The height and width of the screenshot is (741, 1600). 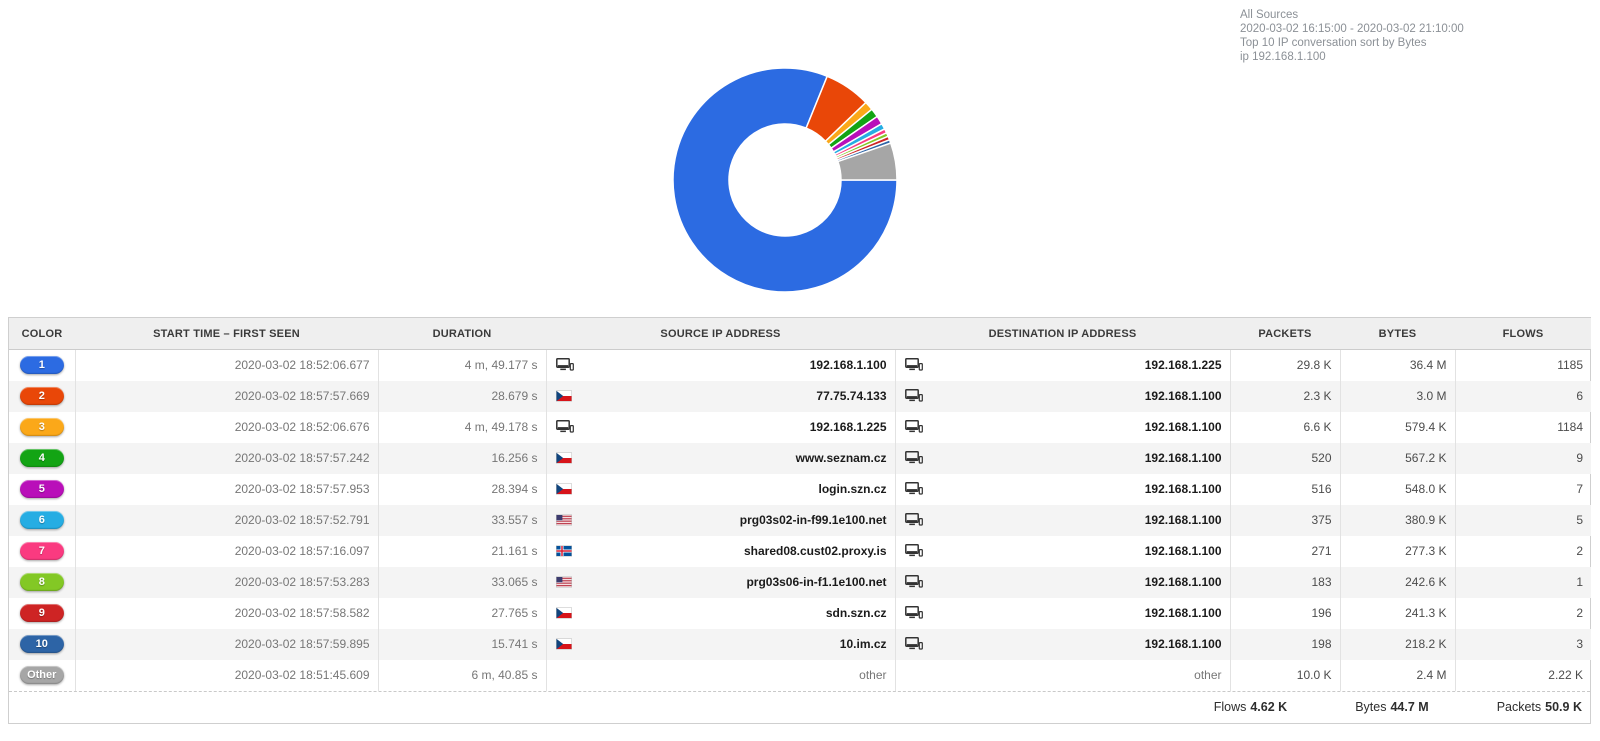 What do you see at coordinates (1397, 334) in the screenshot?
I see `column-header-bytes: BYTES` at bounding box center [1397, 334].